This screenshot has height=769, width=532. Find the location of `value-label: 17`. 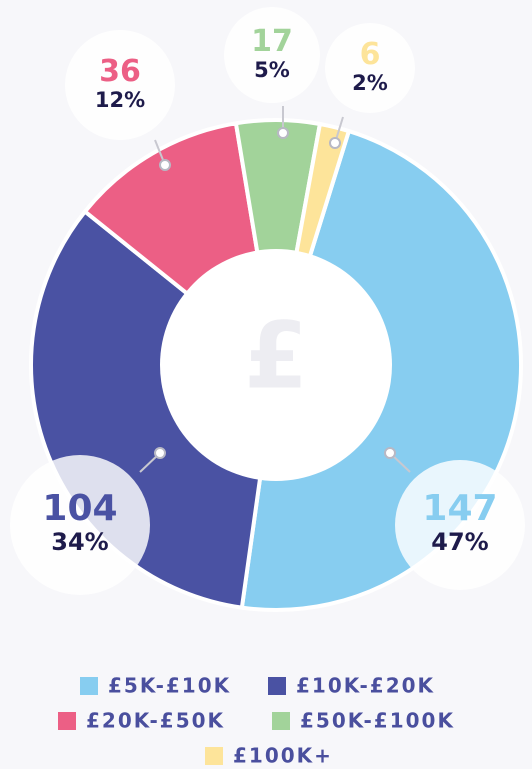

value-label: 17 is located at coordinates (272, 41).